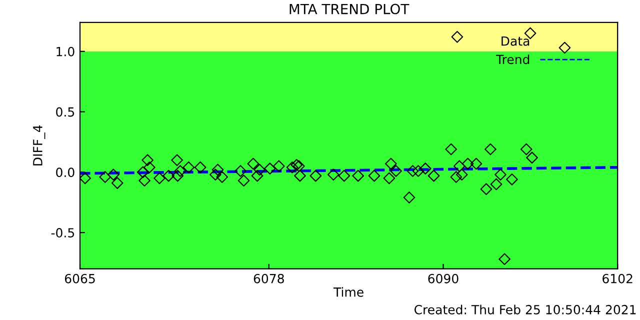 This screenshot has height=320, width=640. Describe the element at coordinates (525, 309) in the screenshot. I see `text: Created: Thu Feb 25 10:50:44 2021` at that location.